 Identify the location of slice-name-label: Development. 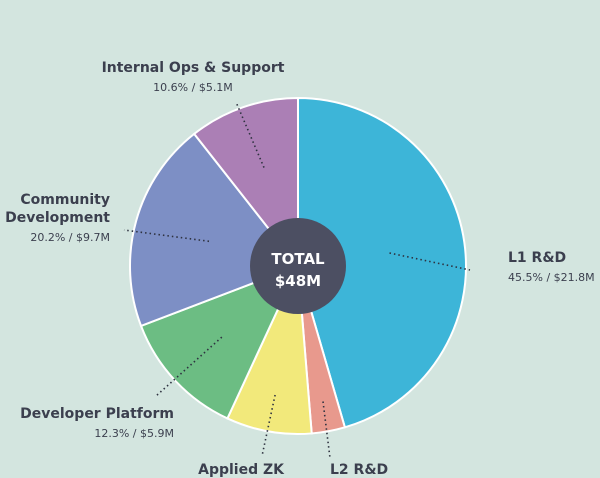
(57, 218).